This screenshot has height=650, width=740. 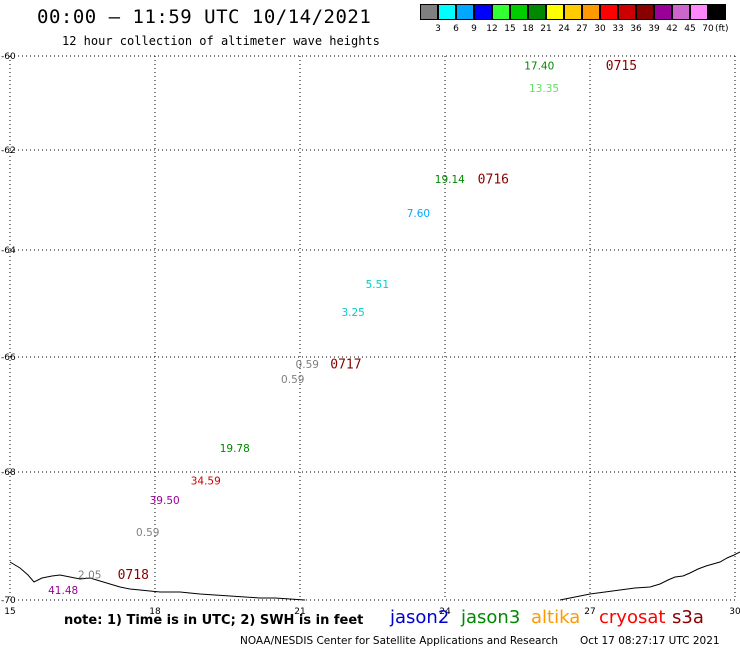 What do you see at coordinates (204, 17) in the screenshot?
I see `page-title: 00:00 – 11:59 UTC 10/14/2021` at bounding box center [204, 17].